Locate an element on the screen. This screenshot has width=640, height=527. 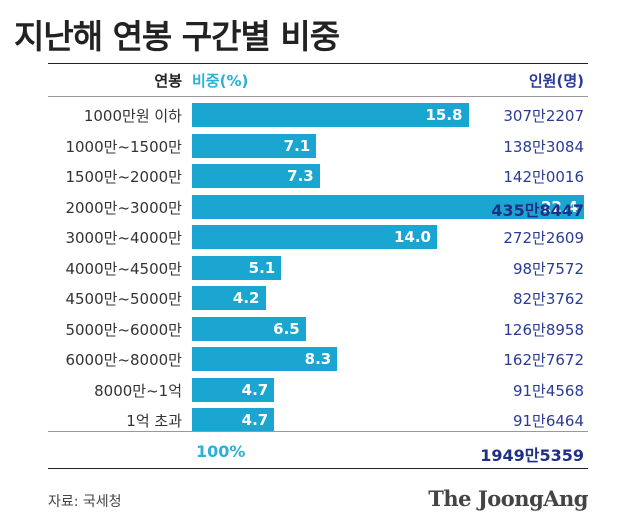
share-bar: 22.4 is located at coordinates (388, 206).